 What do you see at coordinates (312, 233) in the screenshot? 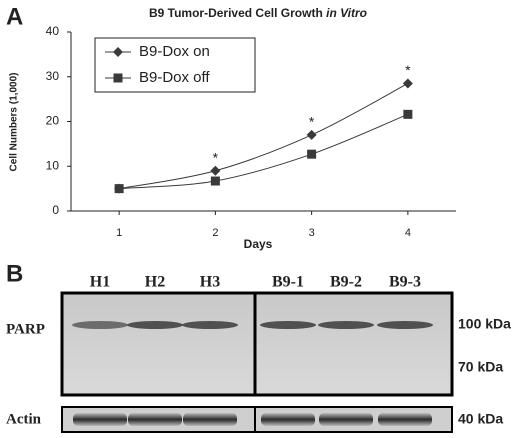
I see `x-tick-label: 3` at bounding box center [312, 233].